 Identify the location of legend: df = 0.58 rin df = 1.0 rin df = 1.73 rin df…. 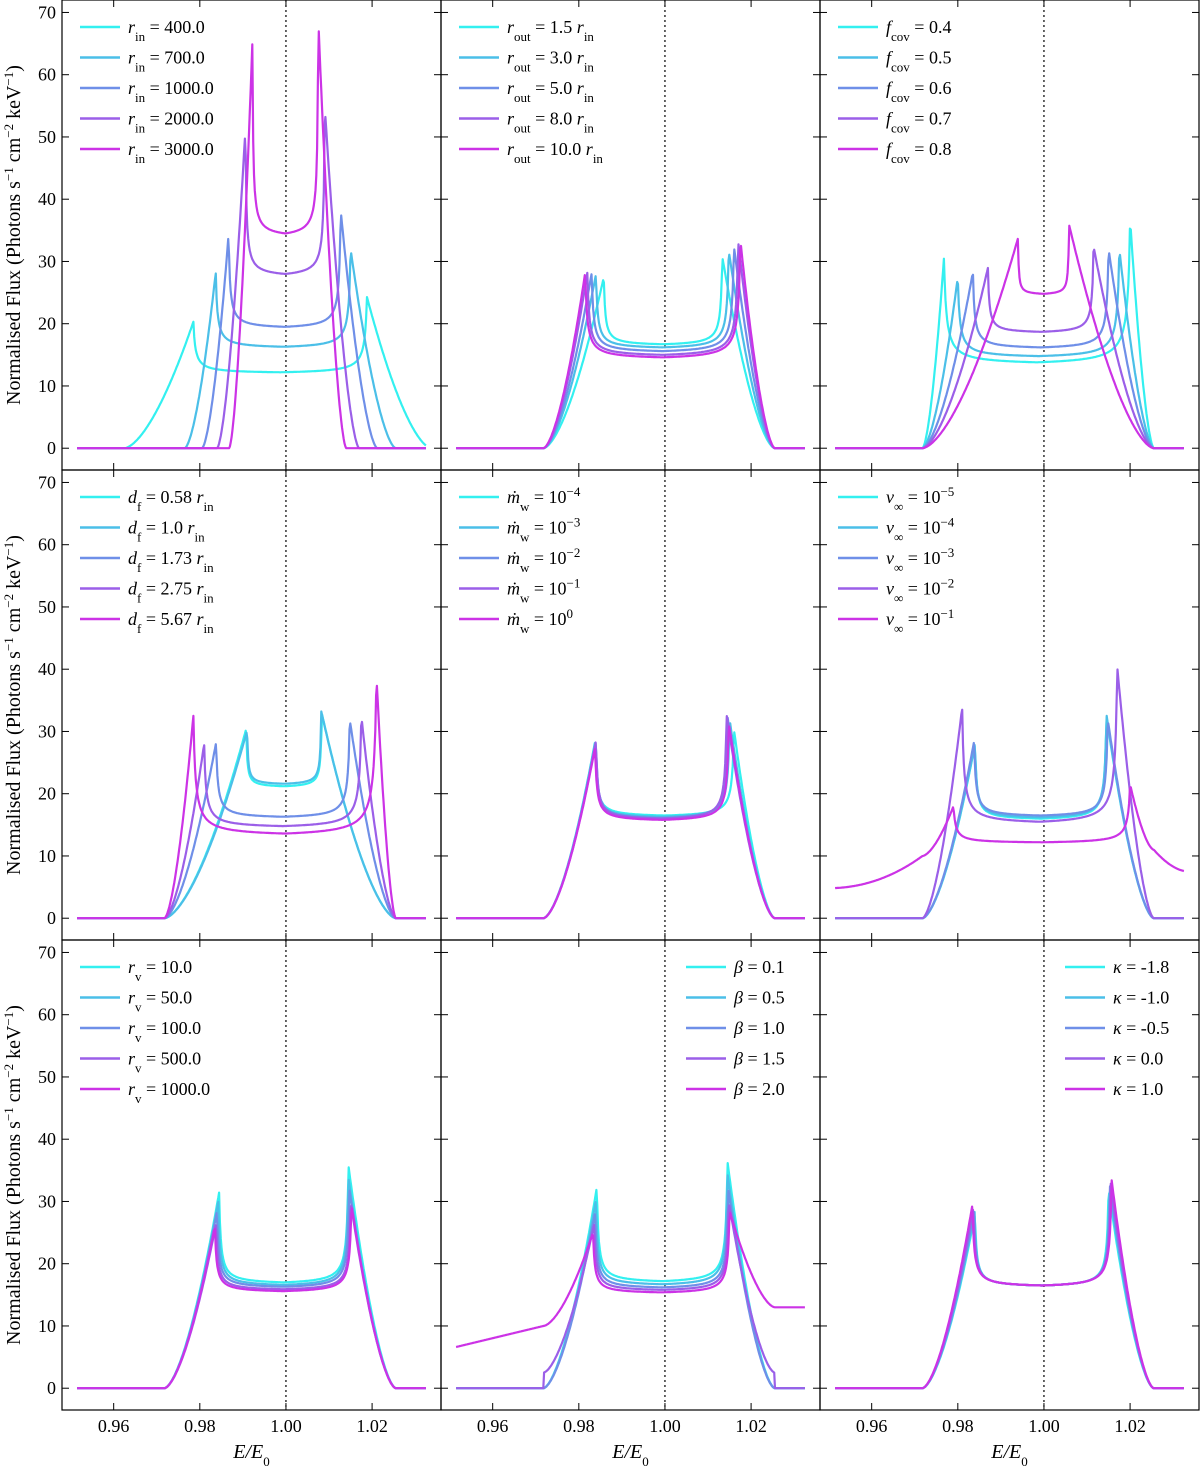
(147, 561).